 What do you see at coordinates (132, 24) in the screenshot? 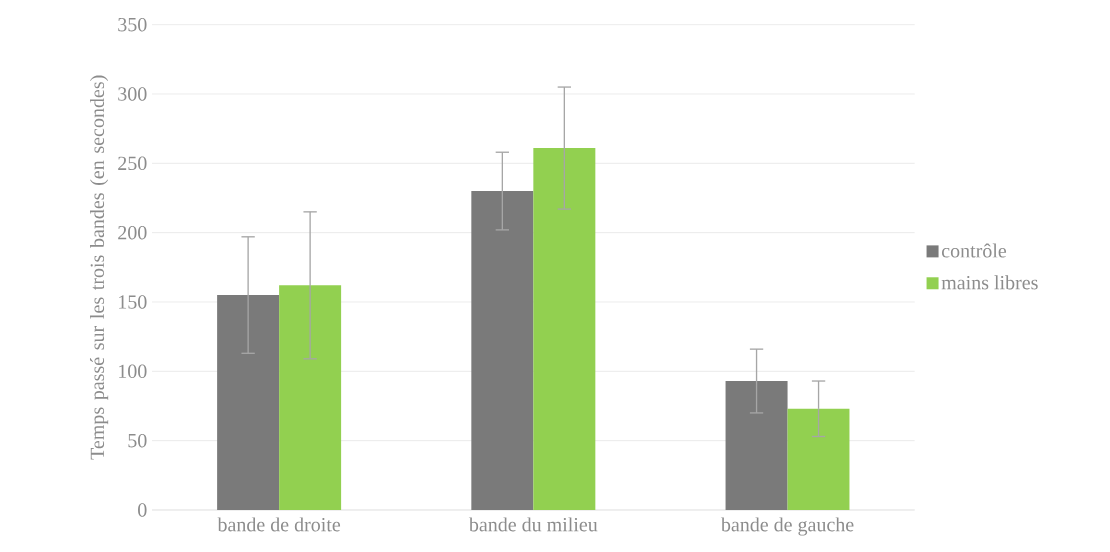
I see `y-tick-label: 350` at bounding box center [132, 24].